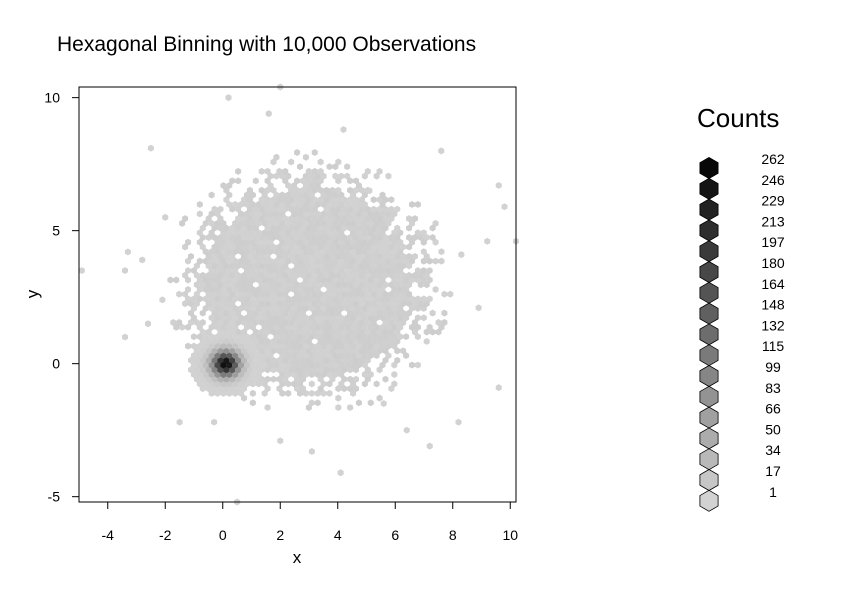  Describe the element at coordinates (773, 221) in the screenshot. I see `legend-value: 213` at that location.